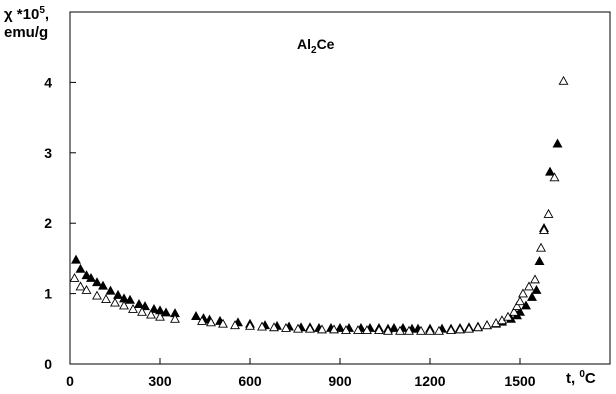  Describe the element at coordinates (26, 32) in the screenshot. I see `y-axis-label-line2: emu/g` at that location.